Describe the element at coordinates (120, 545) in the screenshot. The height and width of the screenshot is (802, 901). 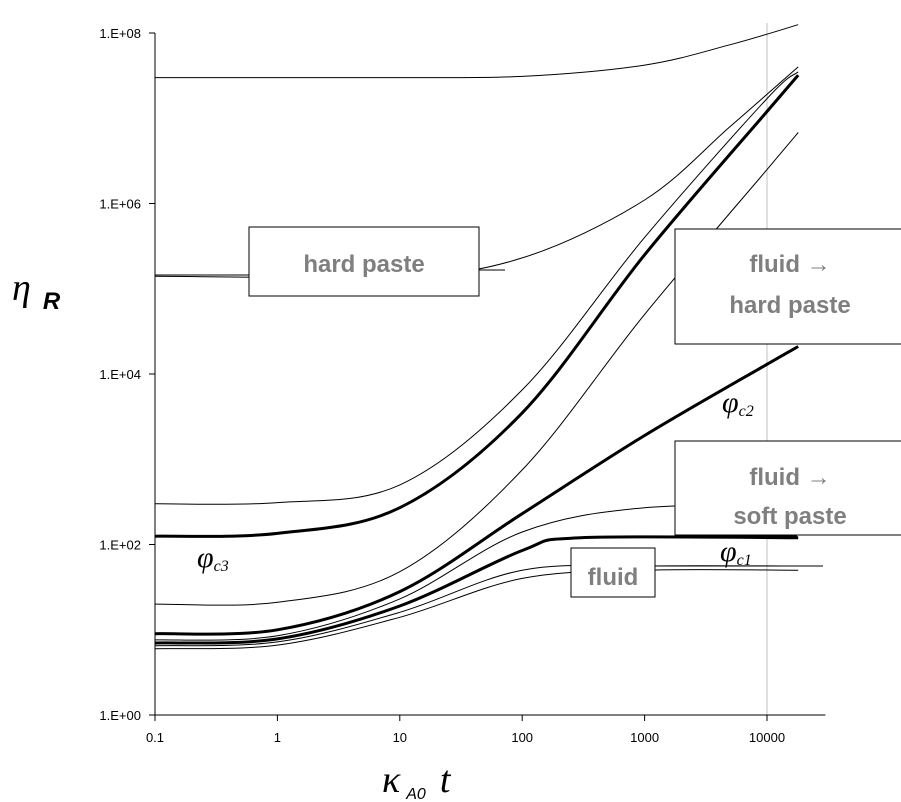
I see `y-tick-label-1: 1.E+02` at that location.